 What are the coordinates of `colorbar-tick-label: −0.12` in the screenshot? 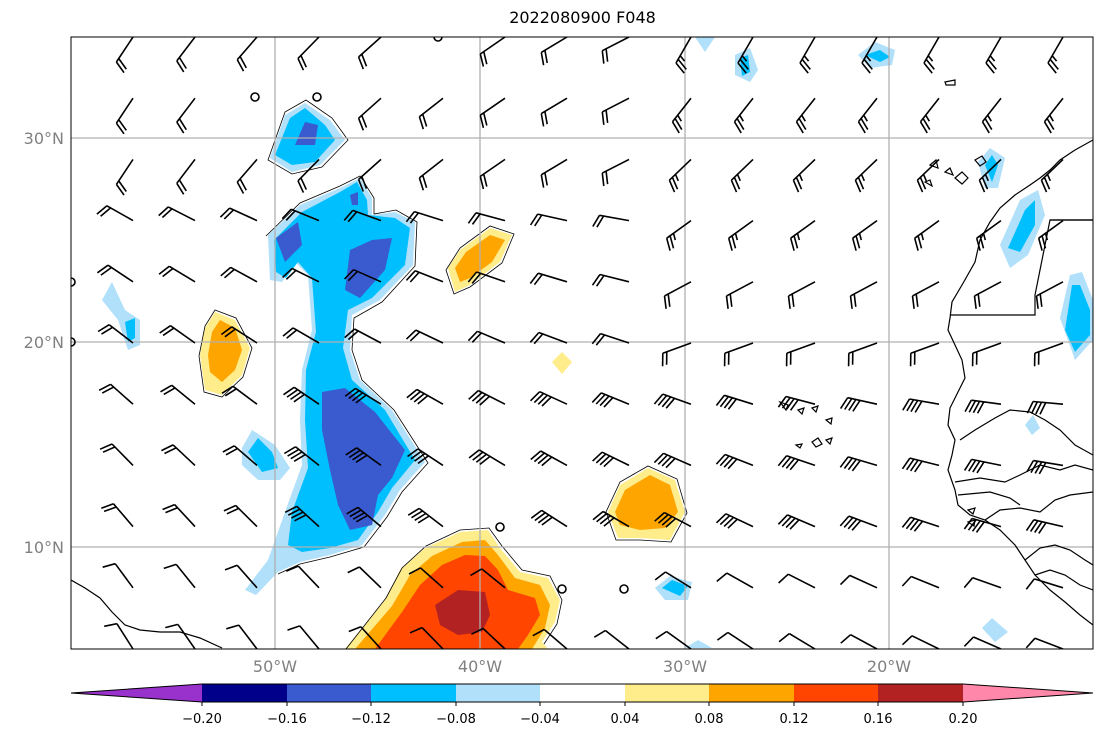 It's located at (371, 719).